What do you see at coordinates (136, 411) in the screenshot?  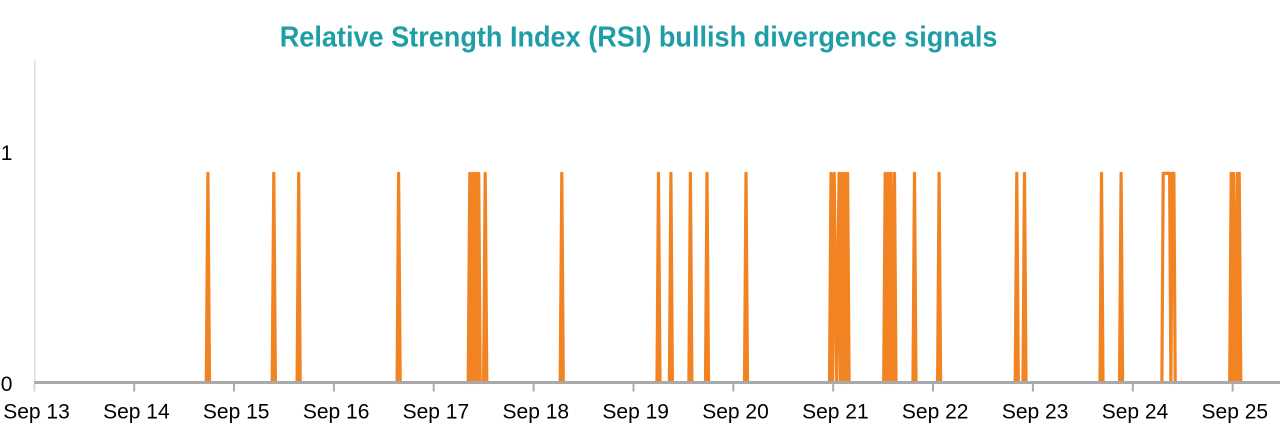 I see `svg-text: Sep 14` at bounding box center [136, 411].